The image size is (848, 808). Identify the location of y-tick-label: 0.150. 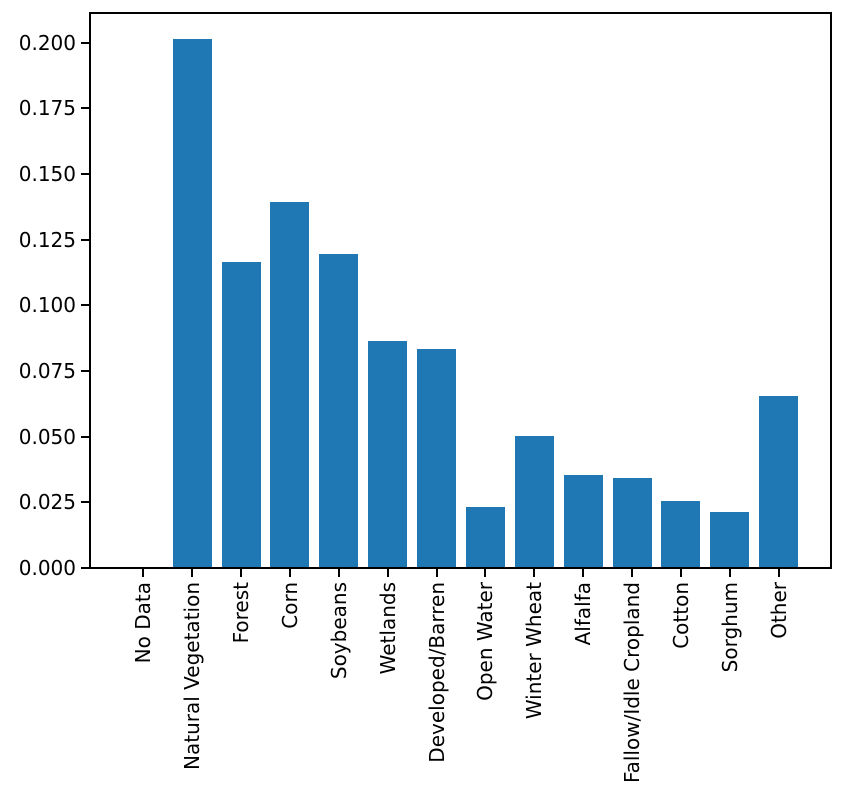
(47, 174).